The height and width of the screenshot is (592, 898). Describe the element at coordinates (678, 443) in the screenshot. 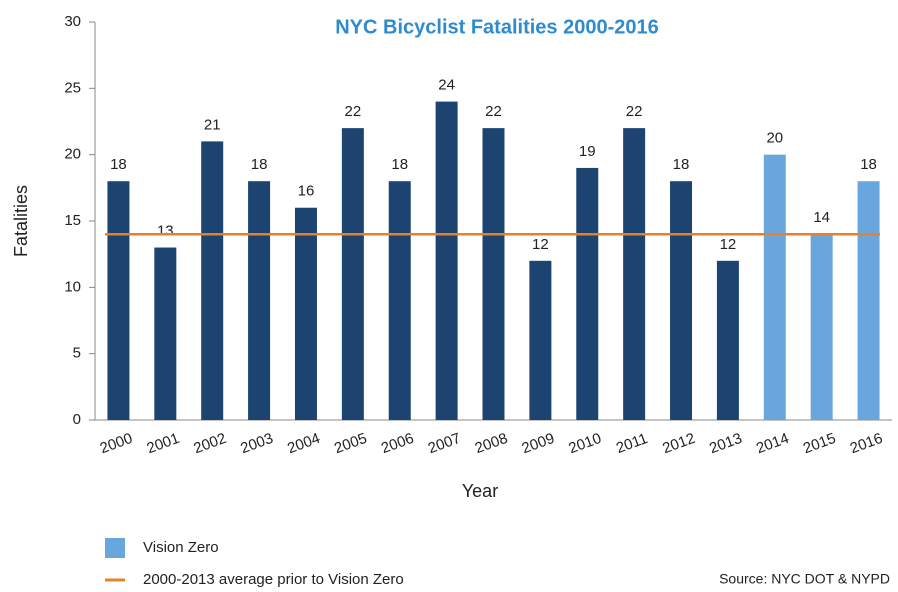

I see `x-tick-label: 2012` at that location.